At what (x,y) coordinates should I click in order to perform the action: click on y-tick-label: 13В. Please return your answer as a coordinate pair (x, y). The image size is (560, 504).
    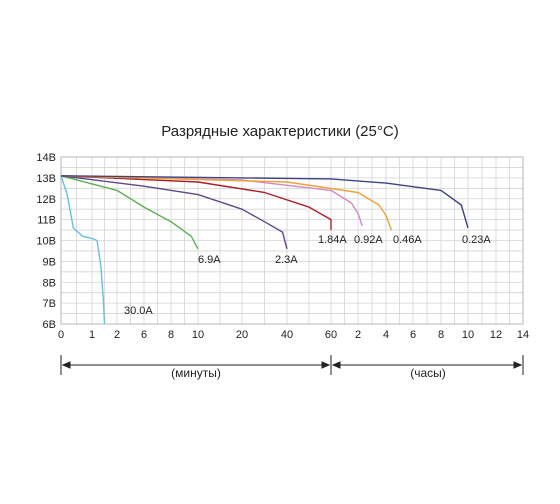
    Looking at the image, I should click on (46, 179).